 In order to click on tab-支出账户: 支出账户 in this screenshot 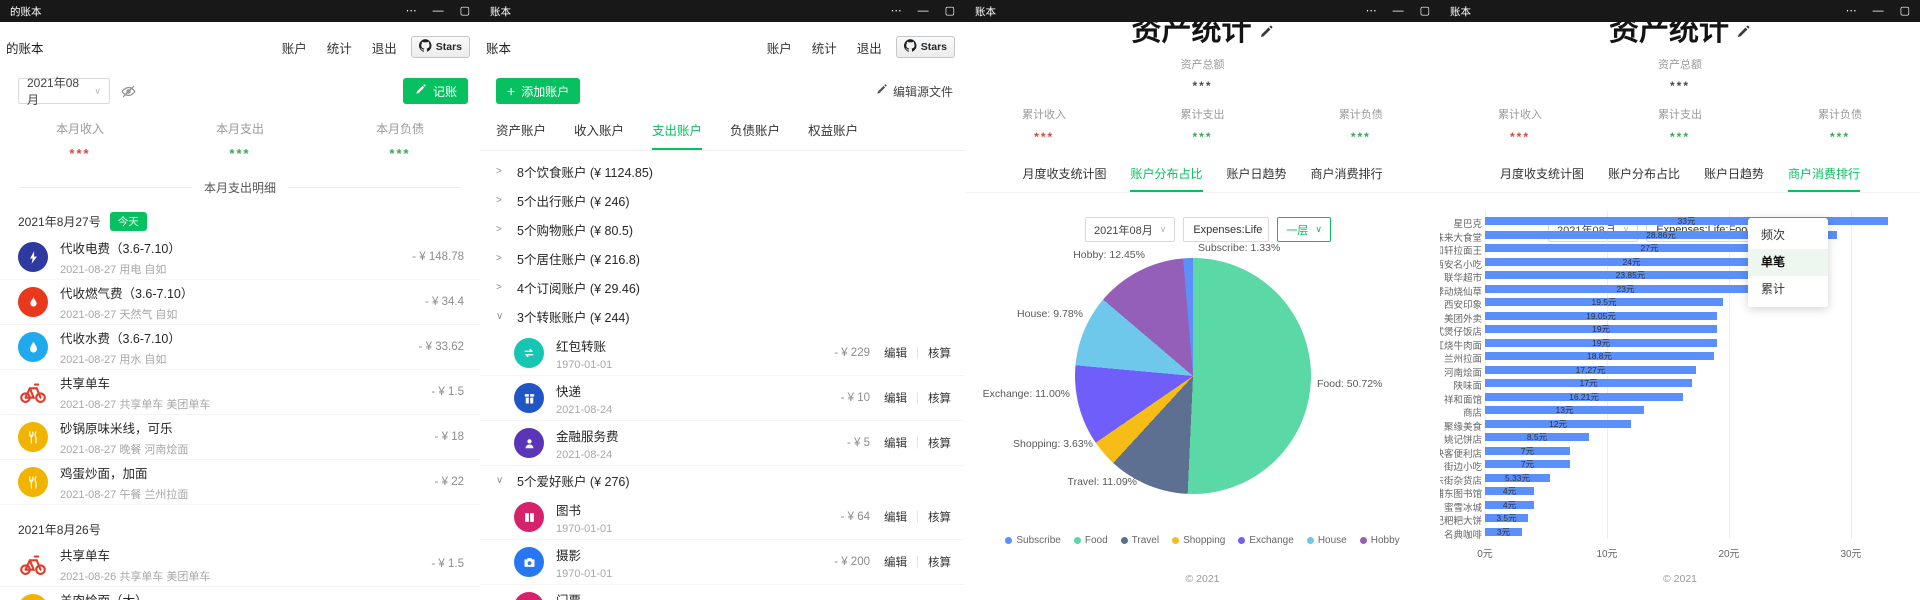, I will do `click(677, 135)`.